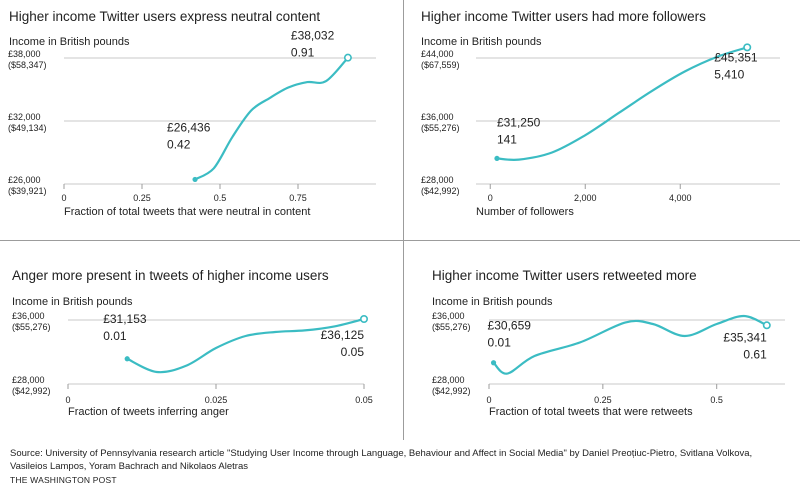 The width and height of the screenshot is (800, 492). Describe the element at coordinates (27, 65) in the screenshot. I see `y-tick-sublabel: ($58,347)` at that location.